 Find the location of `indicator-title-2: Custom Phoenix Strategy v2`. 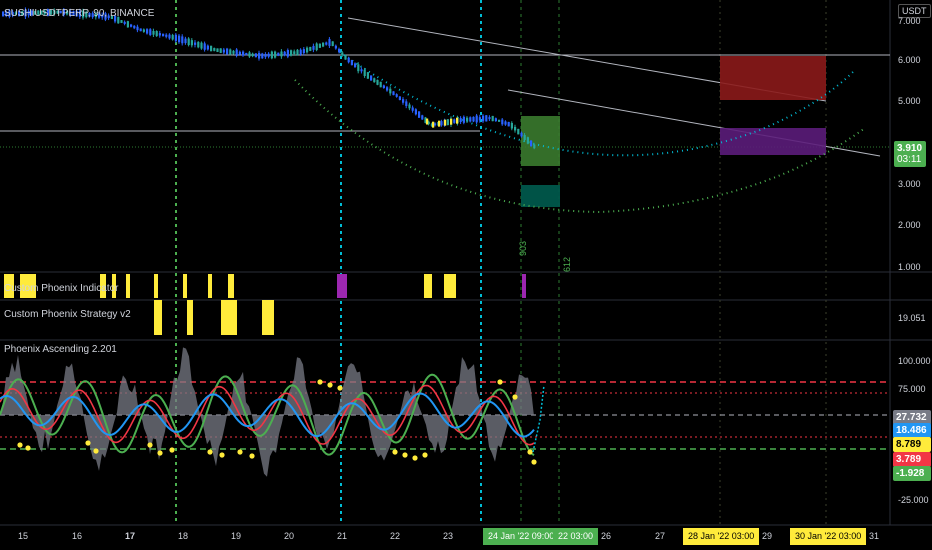

indicator-title-2: Custom Phoenix Strategy v2 is located at coordinates (67, 314).